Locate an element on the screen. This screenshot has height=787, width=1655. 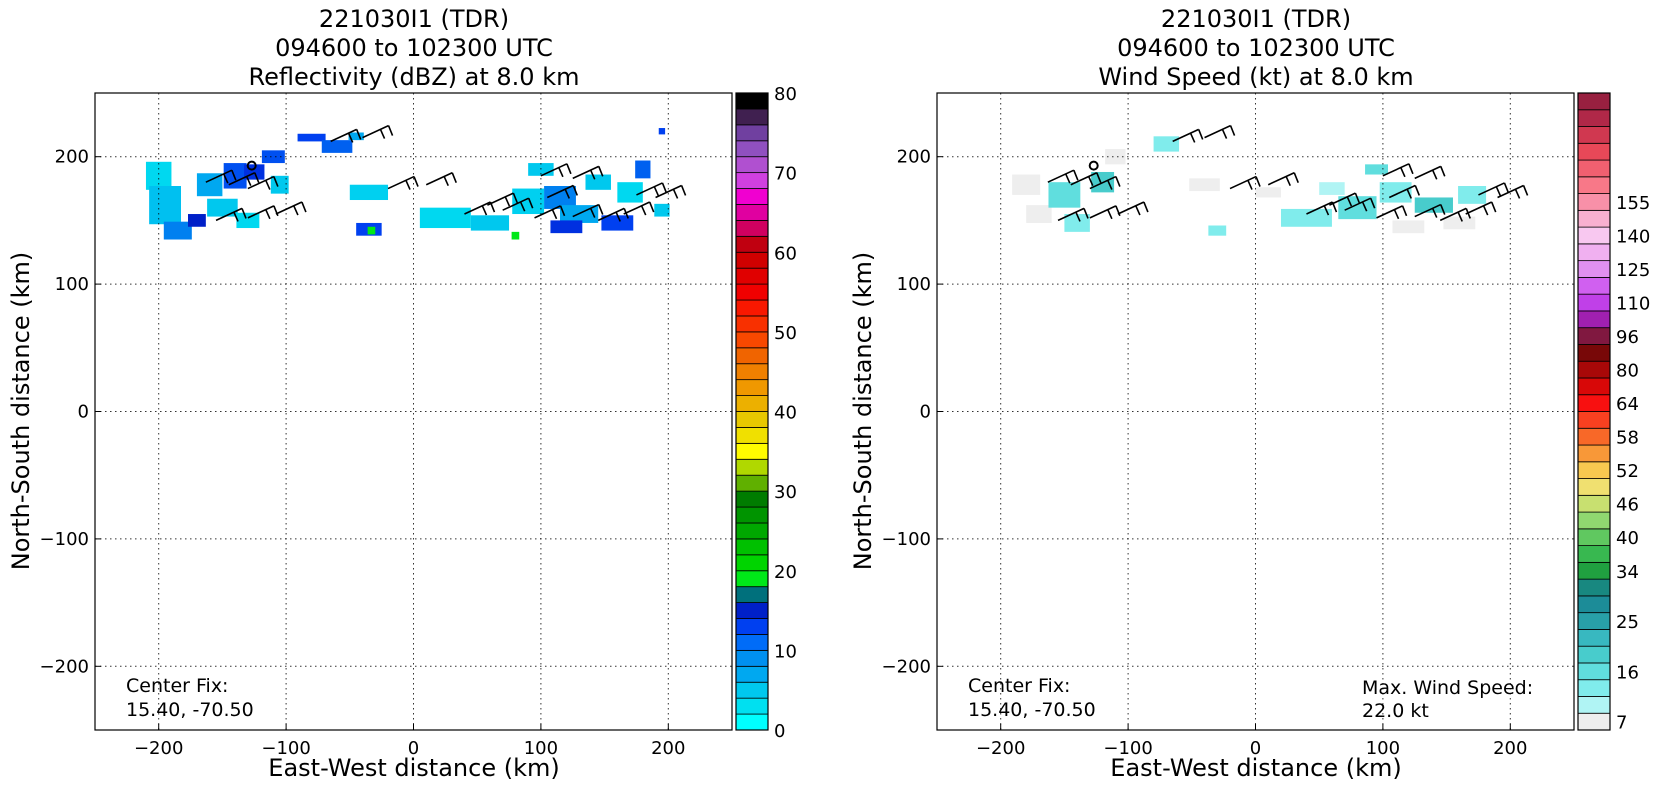
panel1-center-fix-label: Center Fix: is located at coordinates (177, 686).